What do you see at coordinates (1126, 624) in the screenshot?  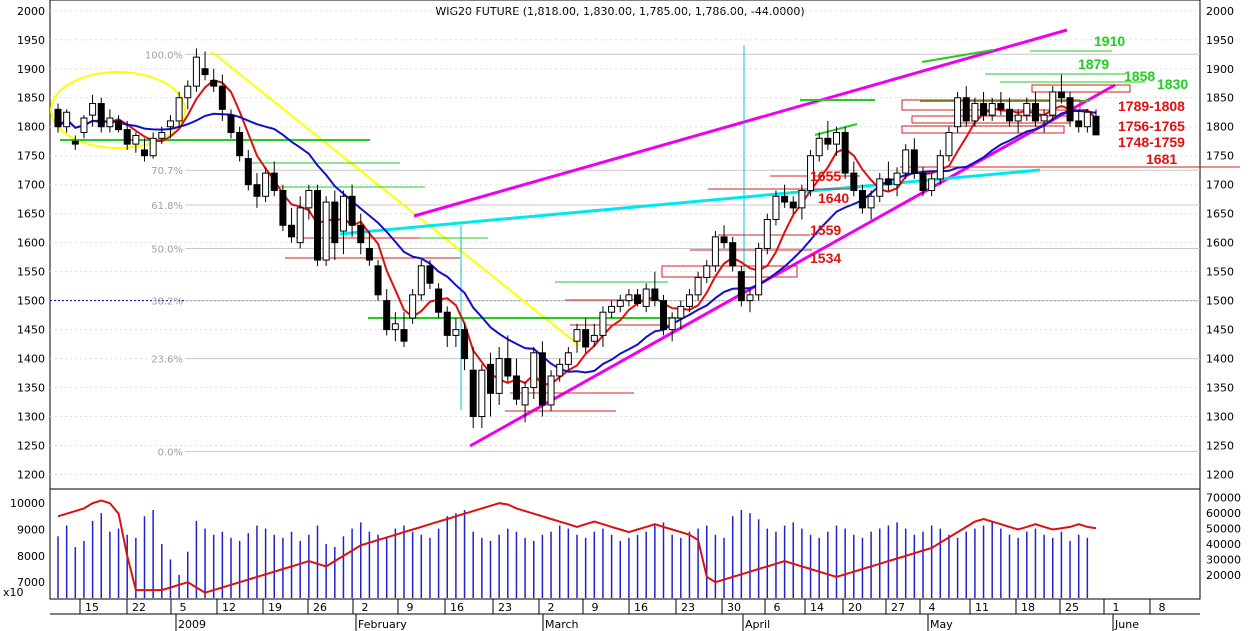 I see `x-month-label: June` at bounding box center [1126, 624].